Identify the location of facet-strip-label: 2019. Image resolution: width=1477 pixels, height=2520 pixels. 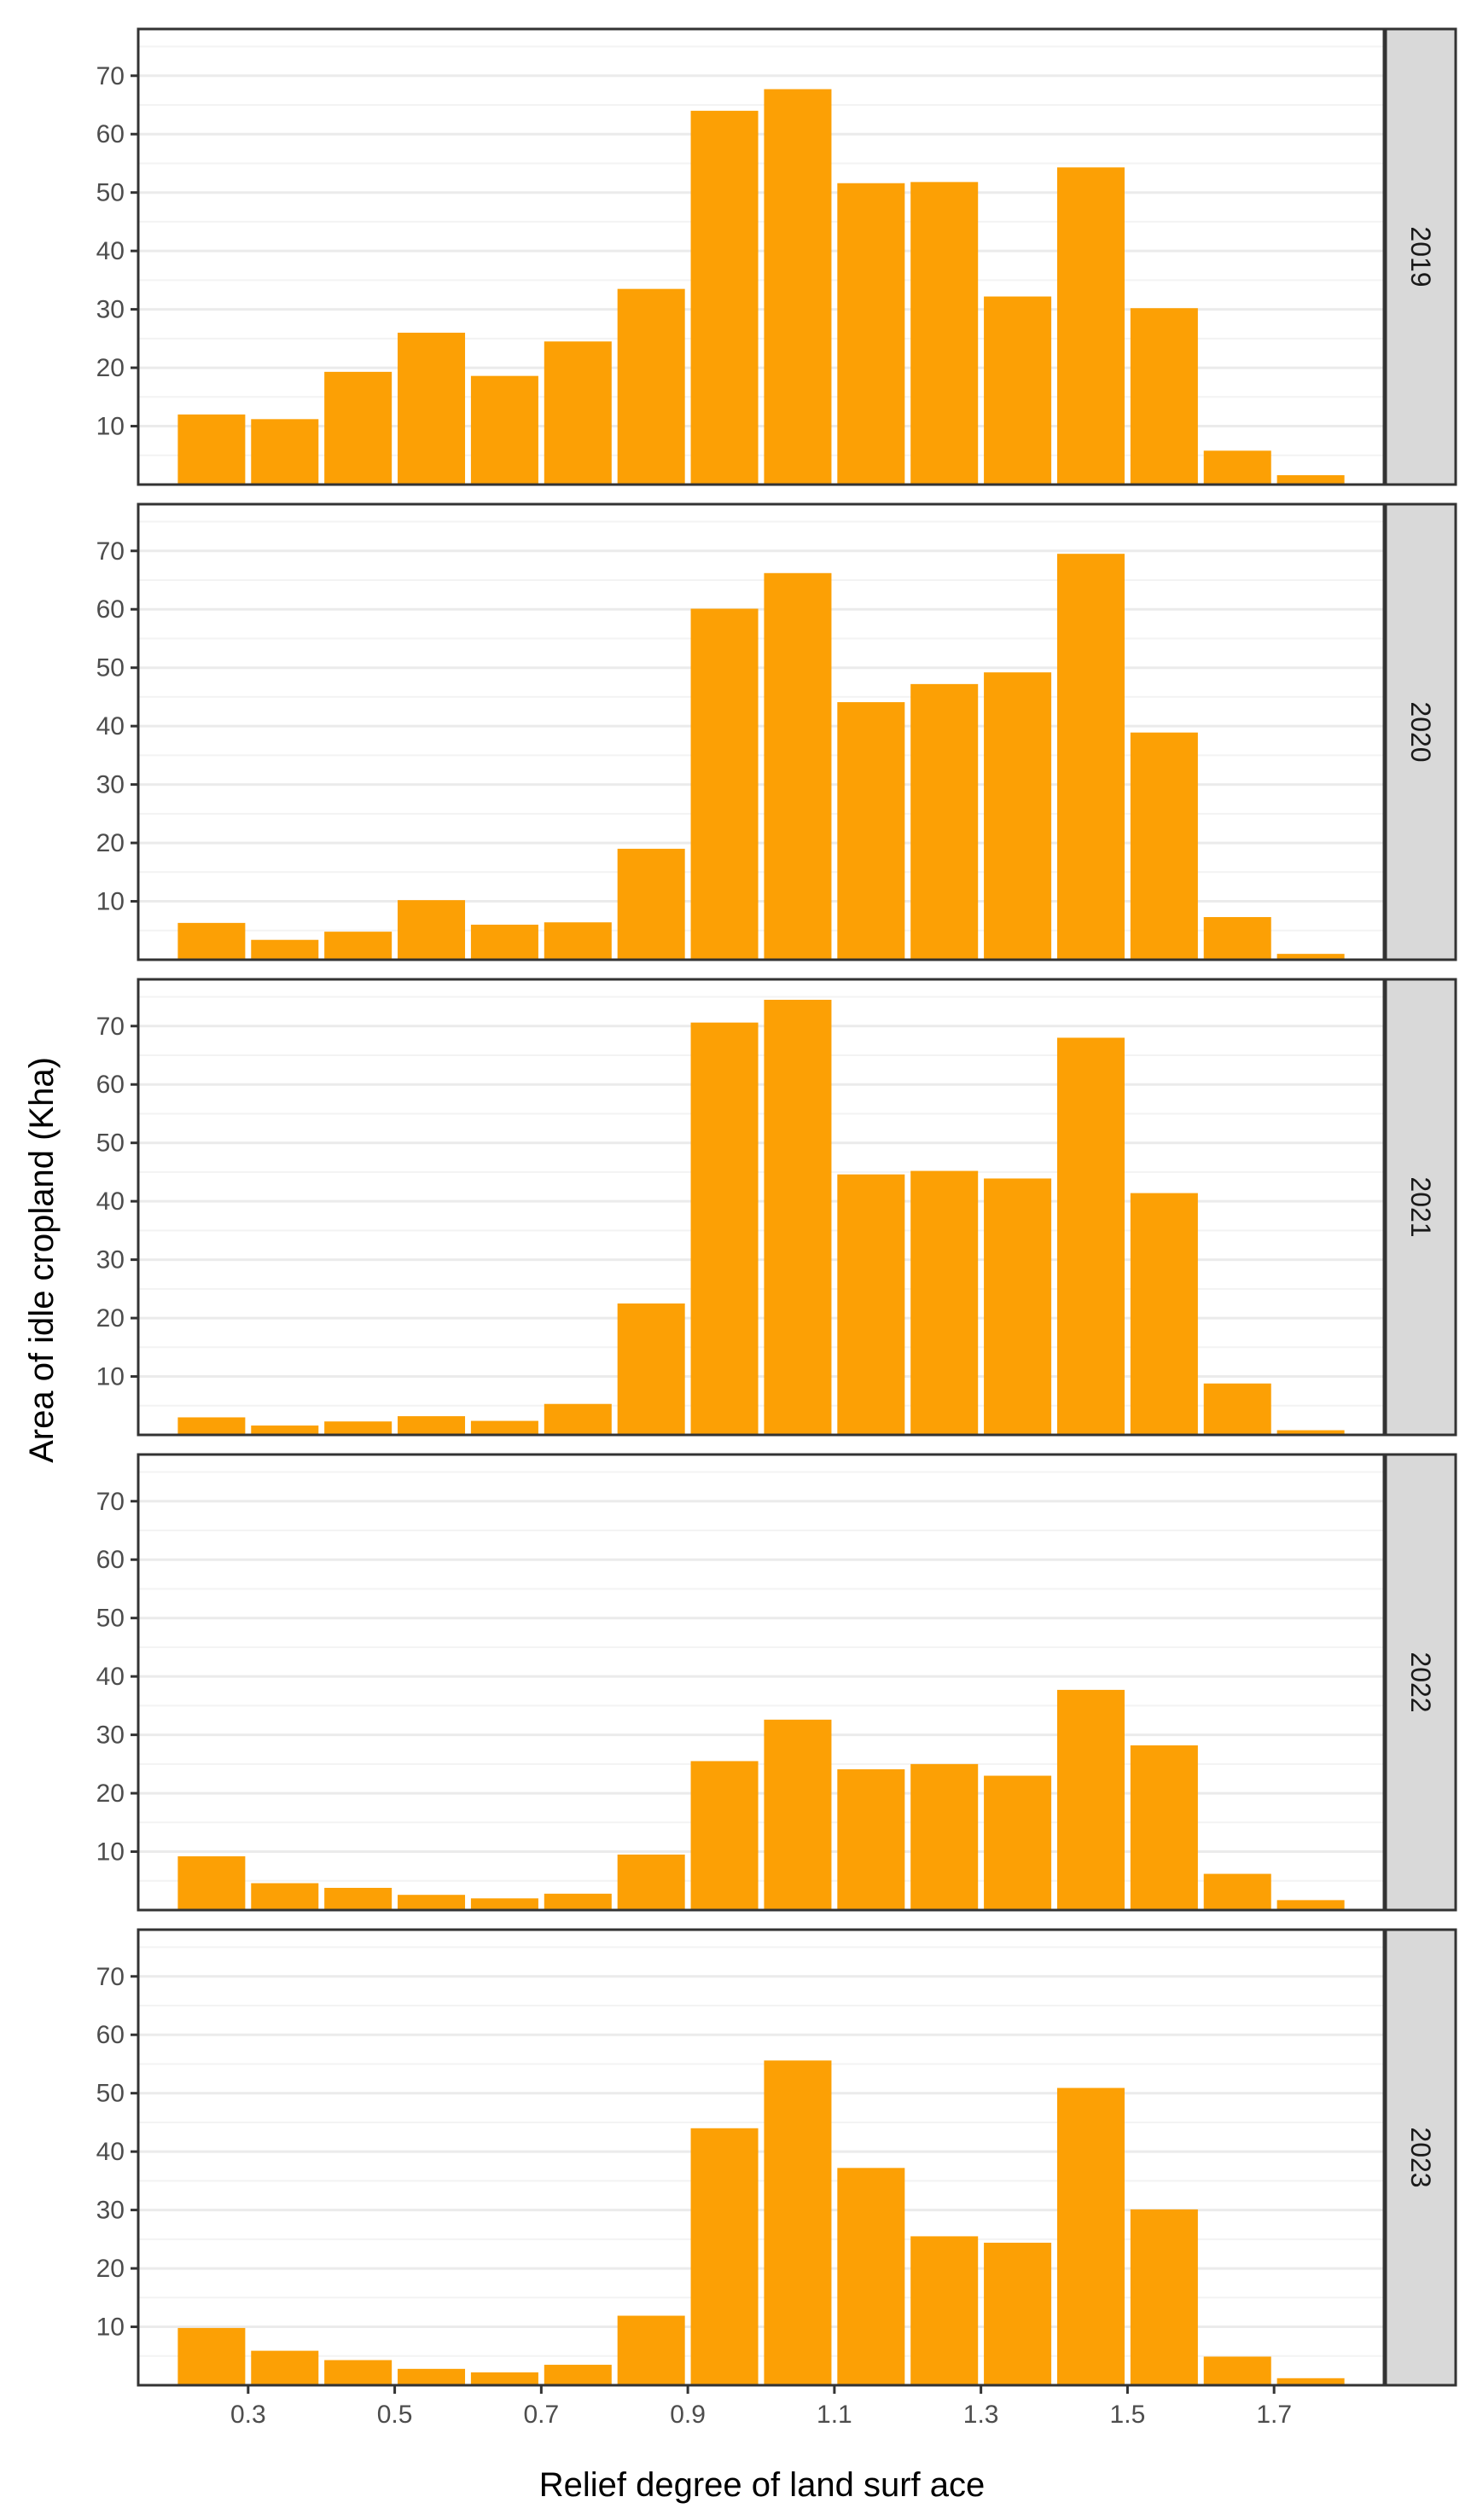
(1420, 256).